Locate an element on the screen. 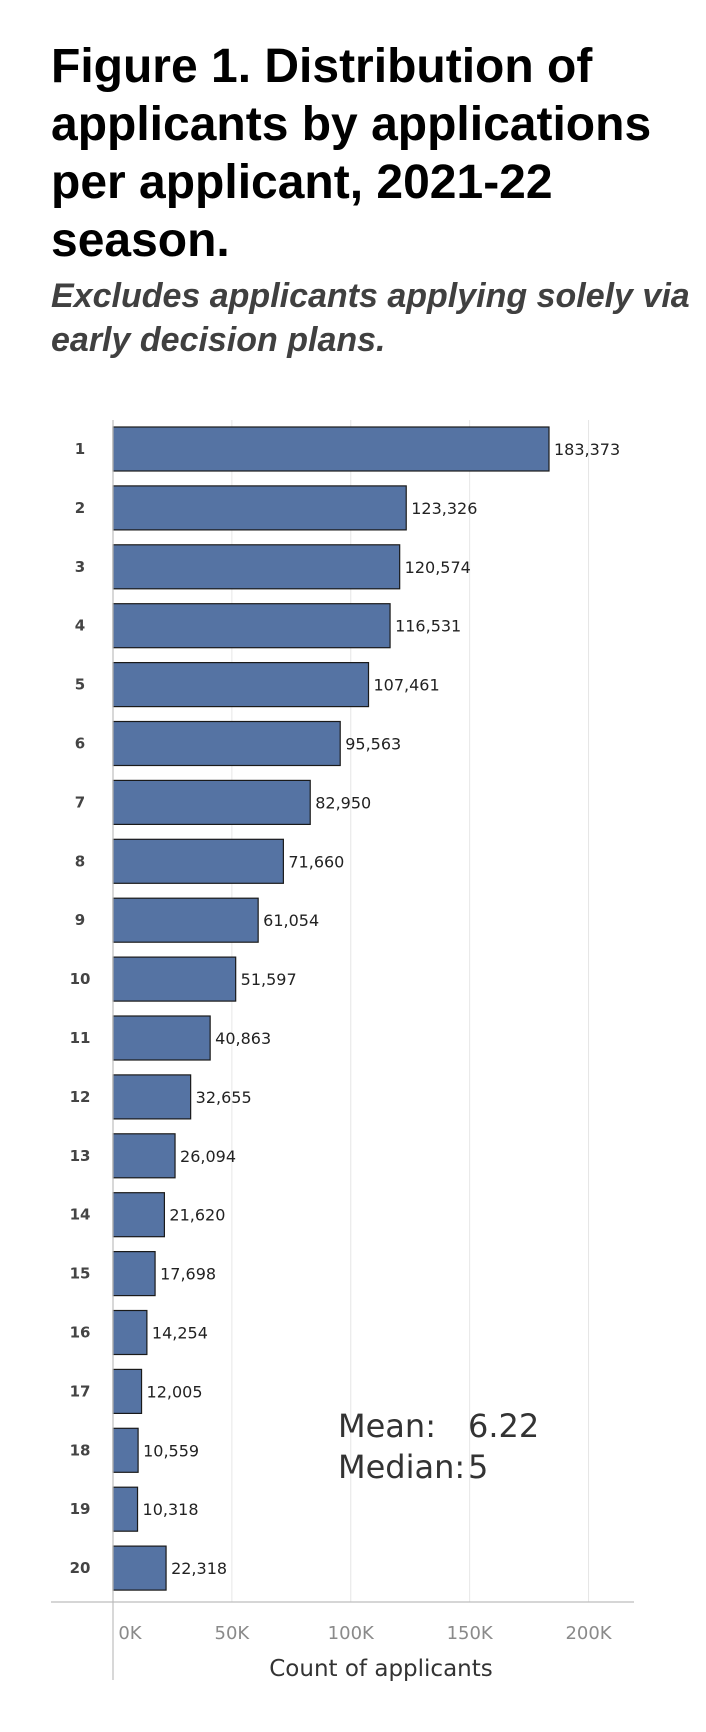 The image size is (706, 1732). category-label: 1 is located at coordinates (80, 449).